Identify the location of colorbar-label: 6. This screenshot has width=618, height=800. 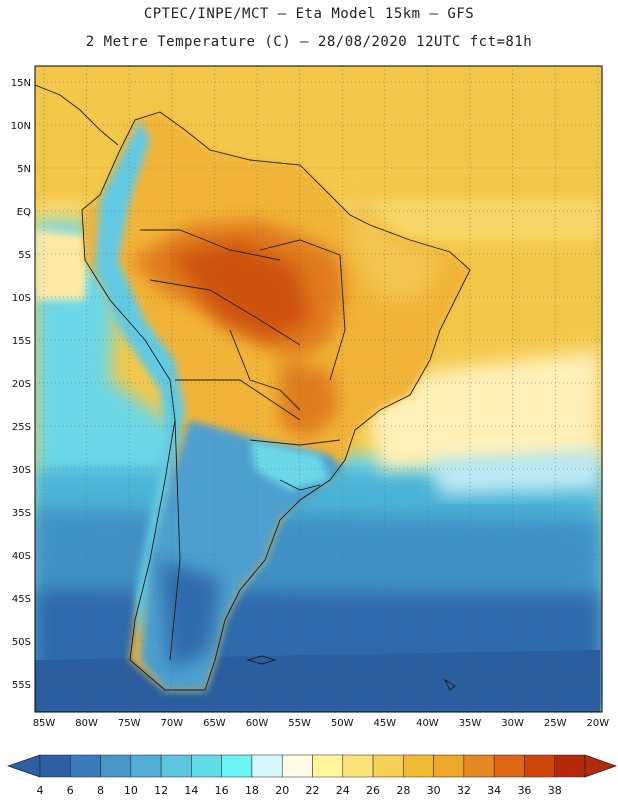
(70, 790).